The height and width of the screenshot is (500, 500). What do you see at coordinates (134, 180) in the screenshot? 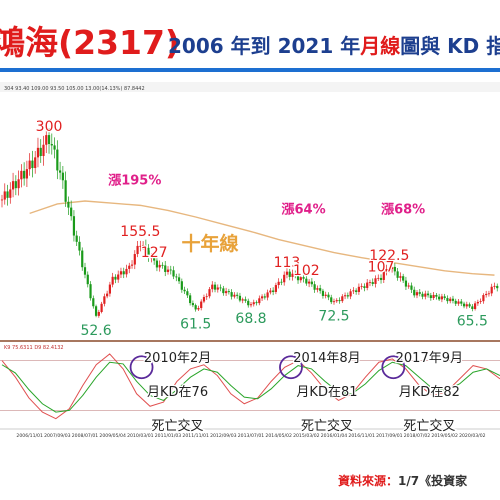
I see `rally-percent-label: 漲195%` at bounding box center [134, 180].